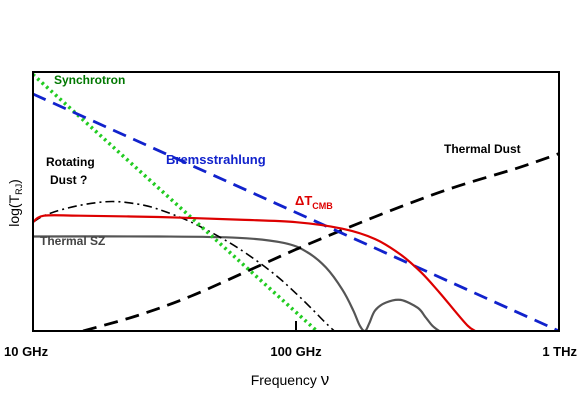 The width and height of the screenshot is (581, 407). I want to click on label-delta-t-cmb: ΔTCMB, so click(314, 202).